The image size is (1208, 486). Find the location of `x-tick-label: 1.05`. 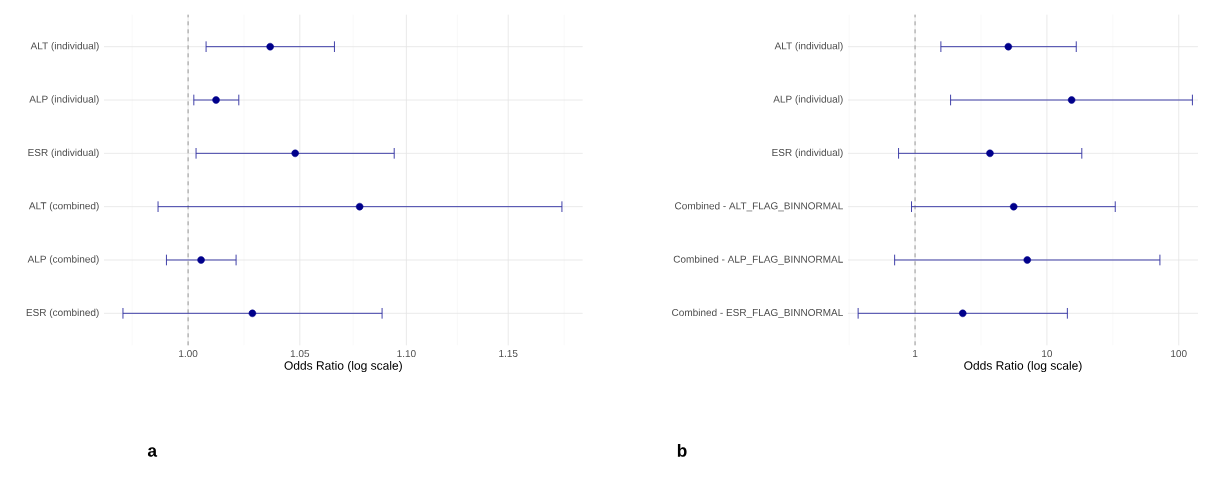

x-tick-label: 1.05 is located at coordinates (300, 354).